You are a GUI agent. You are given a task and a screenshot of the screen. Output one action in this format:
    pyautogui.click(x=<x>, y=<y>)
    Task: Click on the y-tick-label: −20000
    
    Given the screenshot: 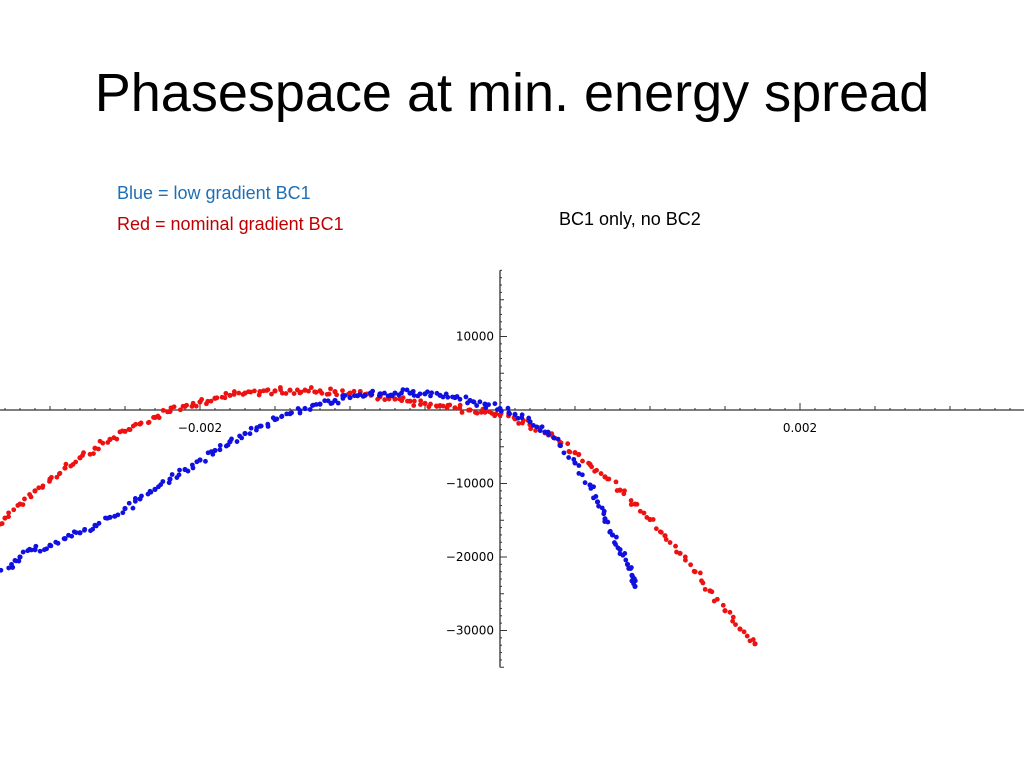 What is the action you would take?
    pyautogui.click(x=470, y=557)
    